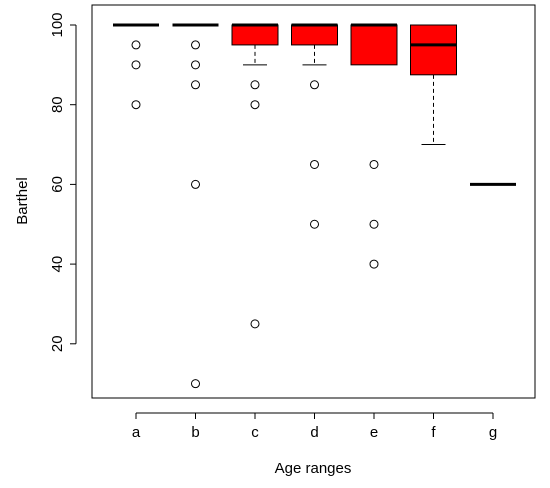 This screenshot has height=488, width=550. What do you see at coordinates (57, 343) in the screenshot?
I see `y-tick-label-20: 20` at bounding box center [57, 343].